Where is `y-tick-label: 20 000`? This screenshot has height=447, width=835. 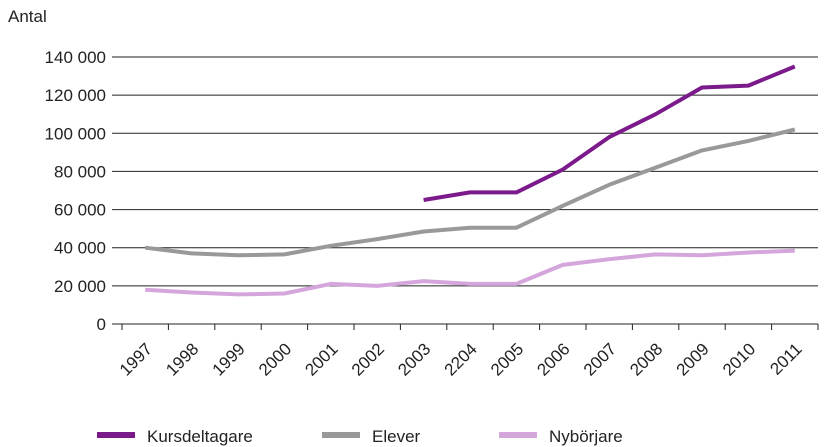 y-tick-label: 20 000 is located at coordinates (80, 286).